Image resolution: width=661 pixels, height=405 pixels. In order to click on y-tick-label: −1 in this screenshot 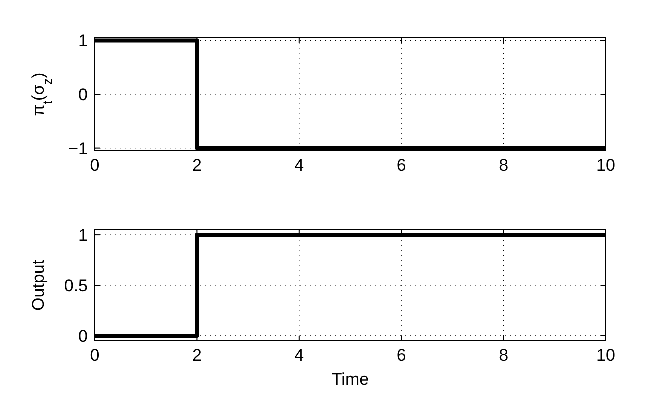, I will do `click(78, 148)`.